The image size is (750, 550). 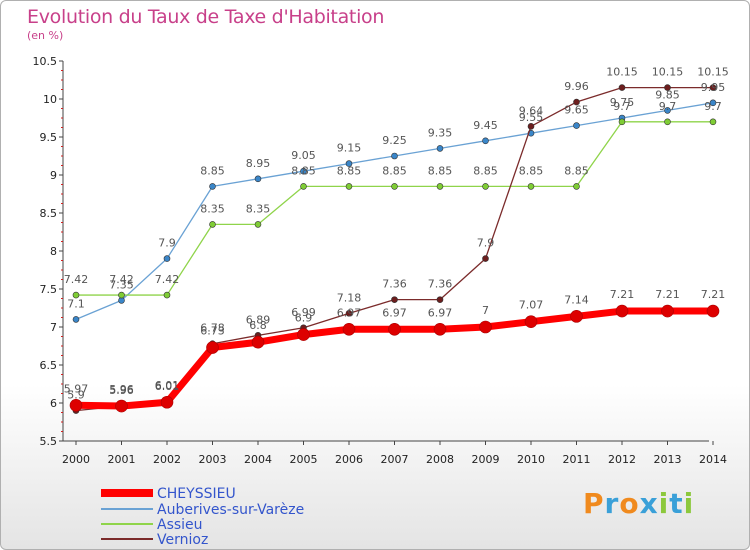 I want to click on y-tick-label: 8.5, so click(x=49, y=213).